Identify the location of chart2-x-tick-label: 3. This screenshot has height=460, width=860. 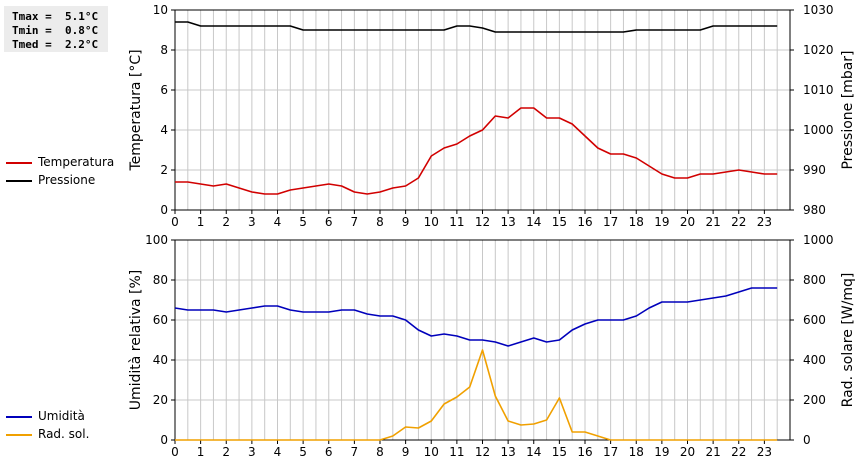
(252, 452).